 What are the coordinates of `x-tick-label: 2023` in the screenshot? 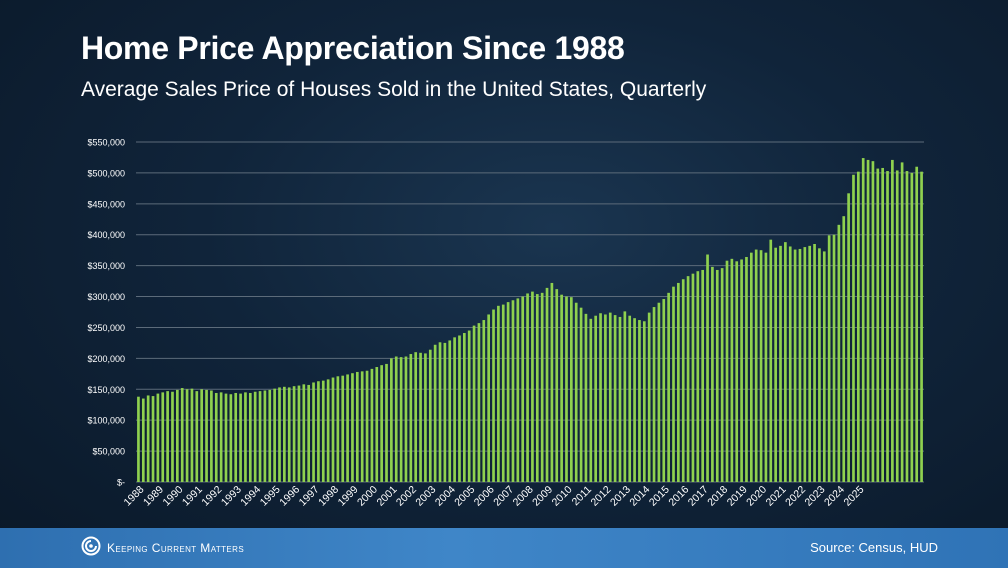 It's located at (815, 496).